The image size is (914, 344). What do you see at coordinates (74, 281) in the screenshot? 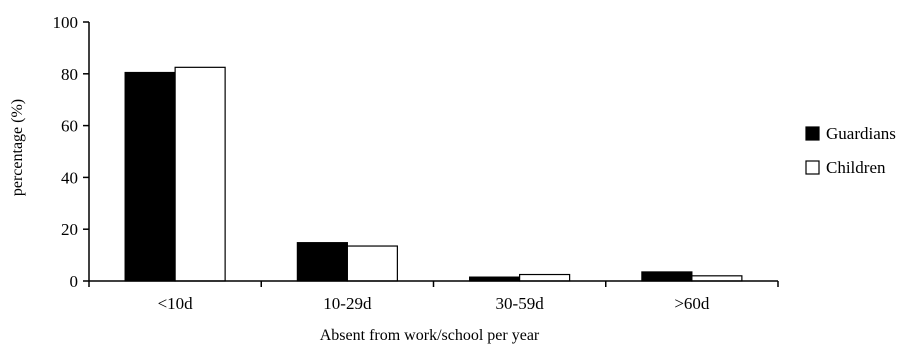
I see `y-tick-label: 0` at bounding box center [74, 281].